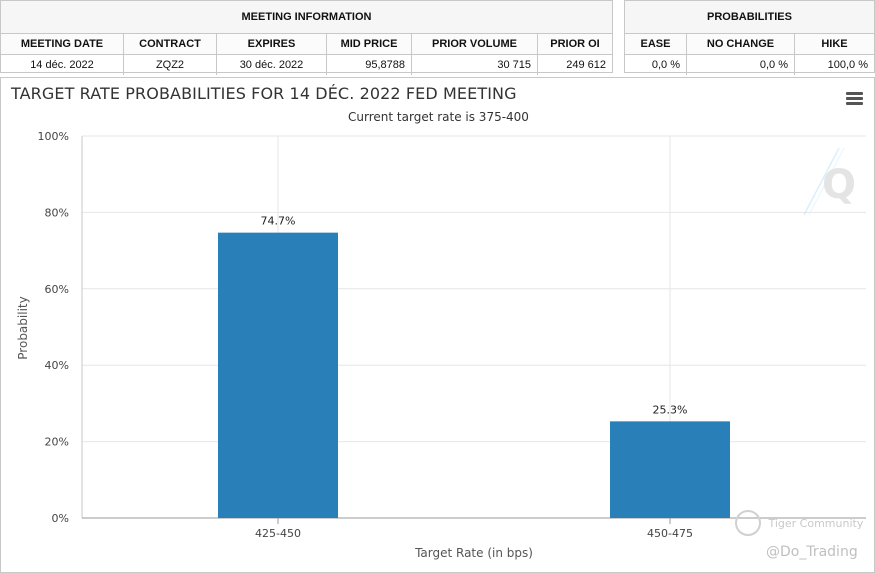 The image size is (875, 573). I want to click on data-label: 25.3%, so click(670, 409).